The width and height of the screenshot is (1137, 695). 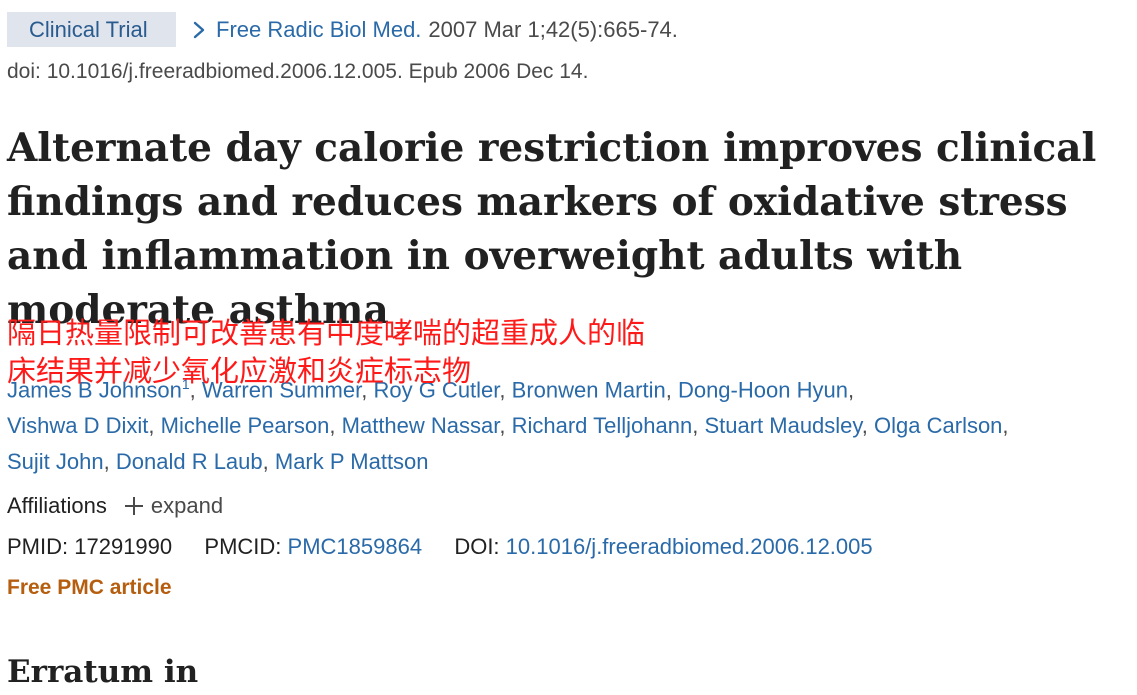 I want to click on author-link: Vishwa D Dixit, so click(x=78, y=426).